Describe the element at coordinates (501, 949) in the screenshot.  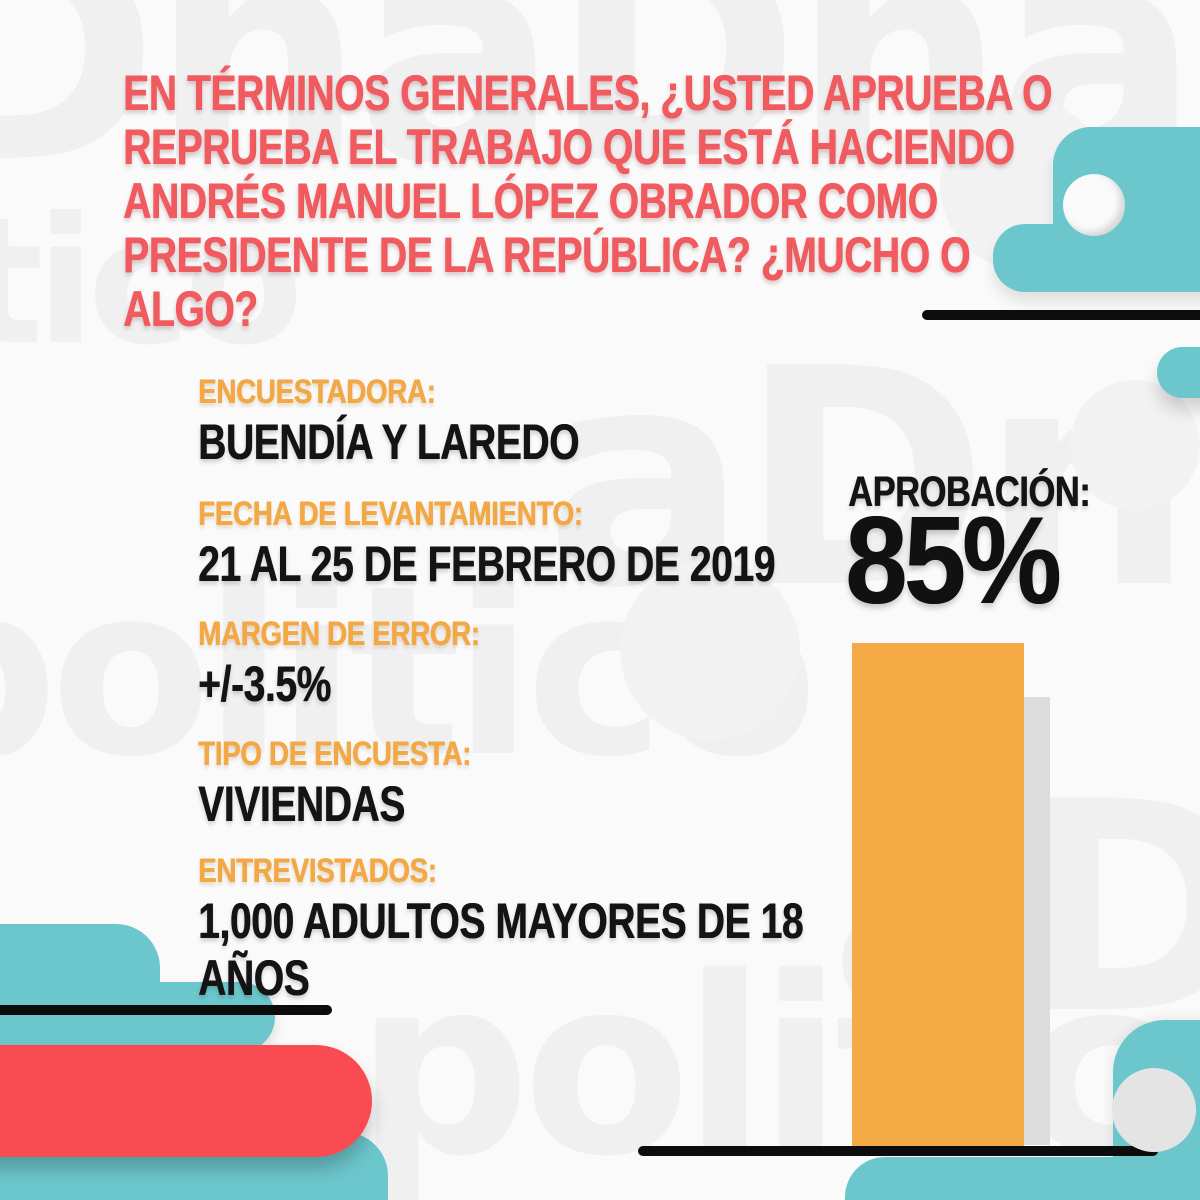
I see `methodology-value: 1,000 ADULTOS MAYORES DE 18 AÑOS` at that location.